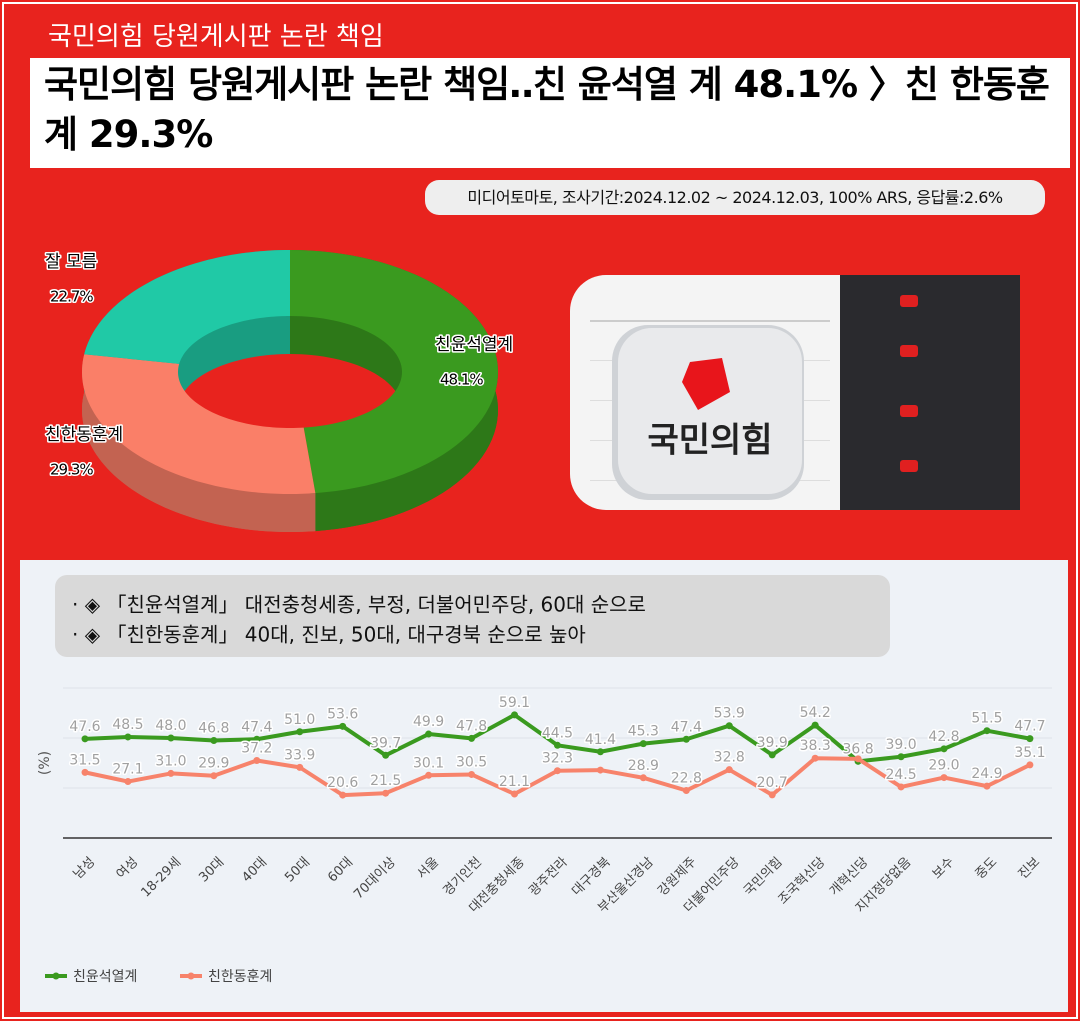  What do you see at coordinates (474, 345) in the screenshot?
I see `slice-label: 친윤석열계` at bounding box center [474, 345].